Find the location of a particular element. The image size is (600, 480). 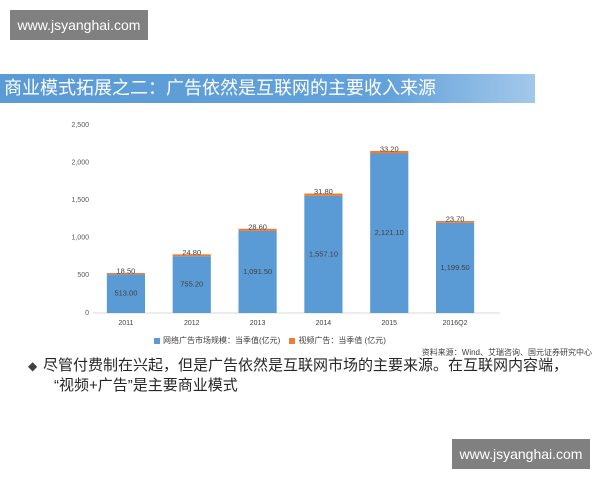

watermark-bottom-right: www.jsyanghai.com is located at coordinates (521, 454).